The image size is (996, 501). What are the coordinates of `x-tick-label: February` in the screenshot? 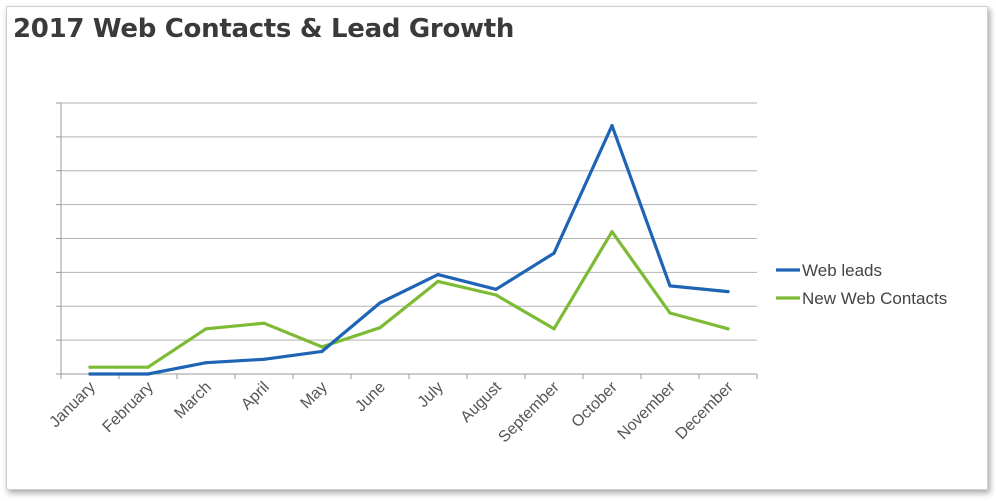 It's located at (128, 407).